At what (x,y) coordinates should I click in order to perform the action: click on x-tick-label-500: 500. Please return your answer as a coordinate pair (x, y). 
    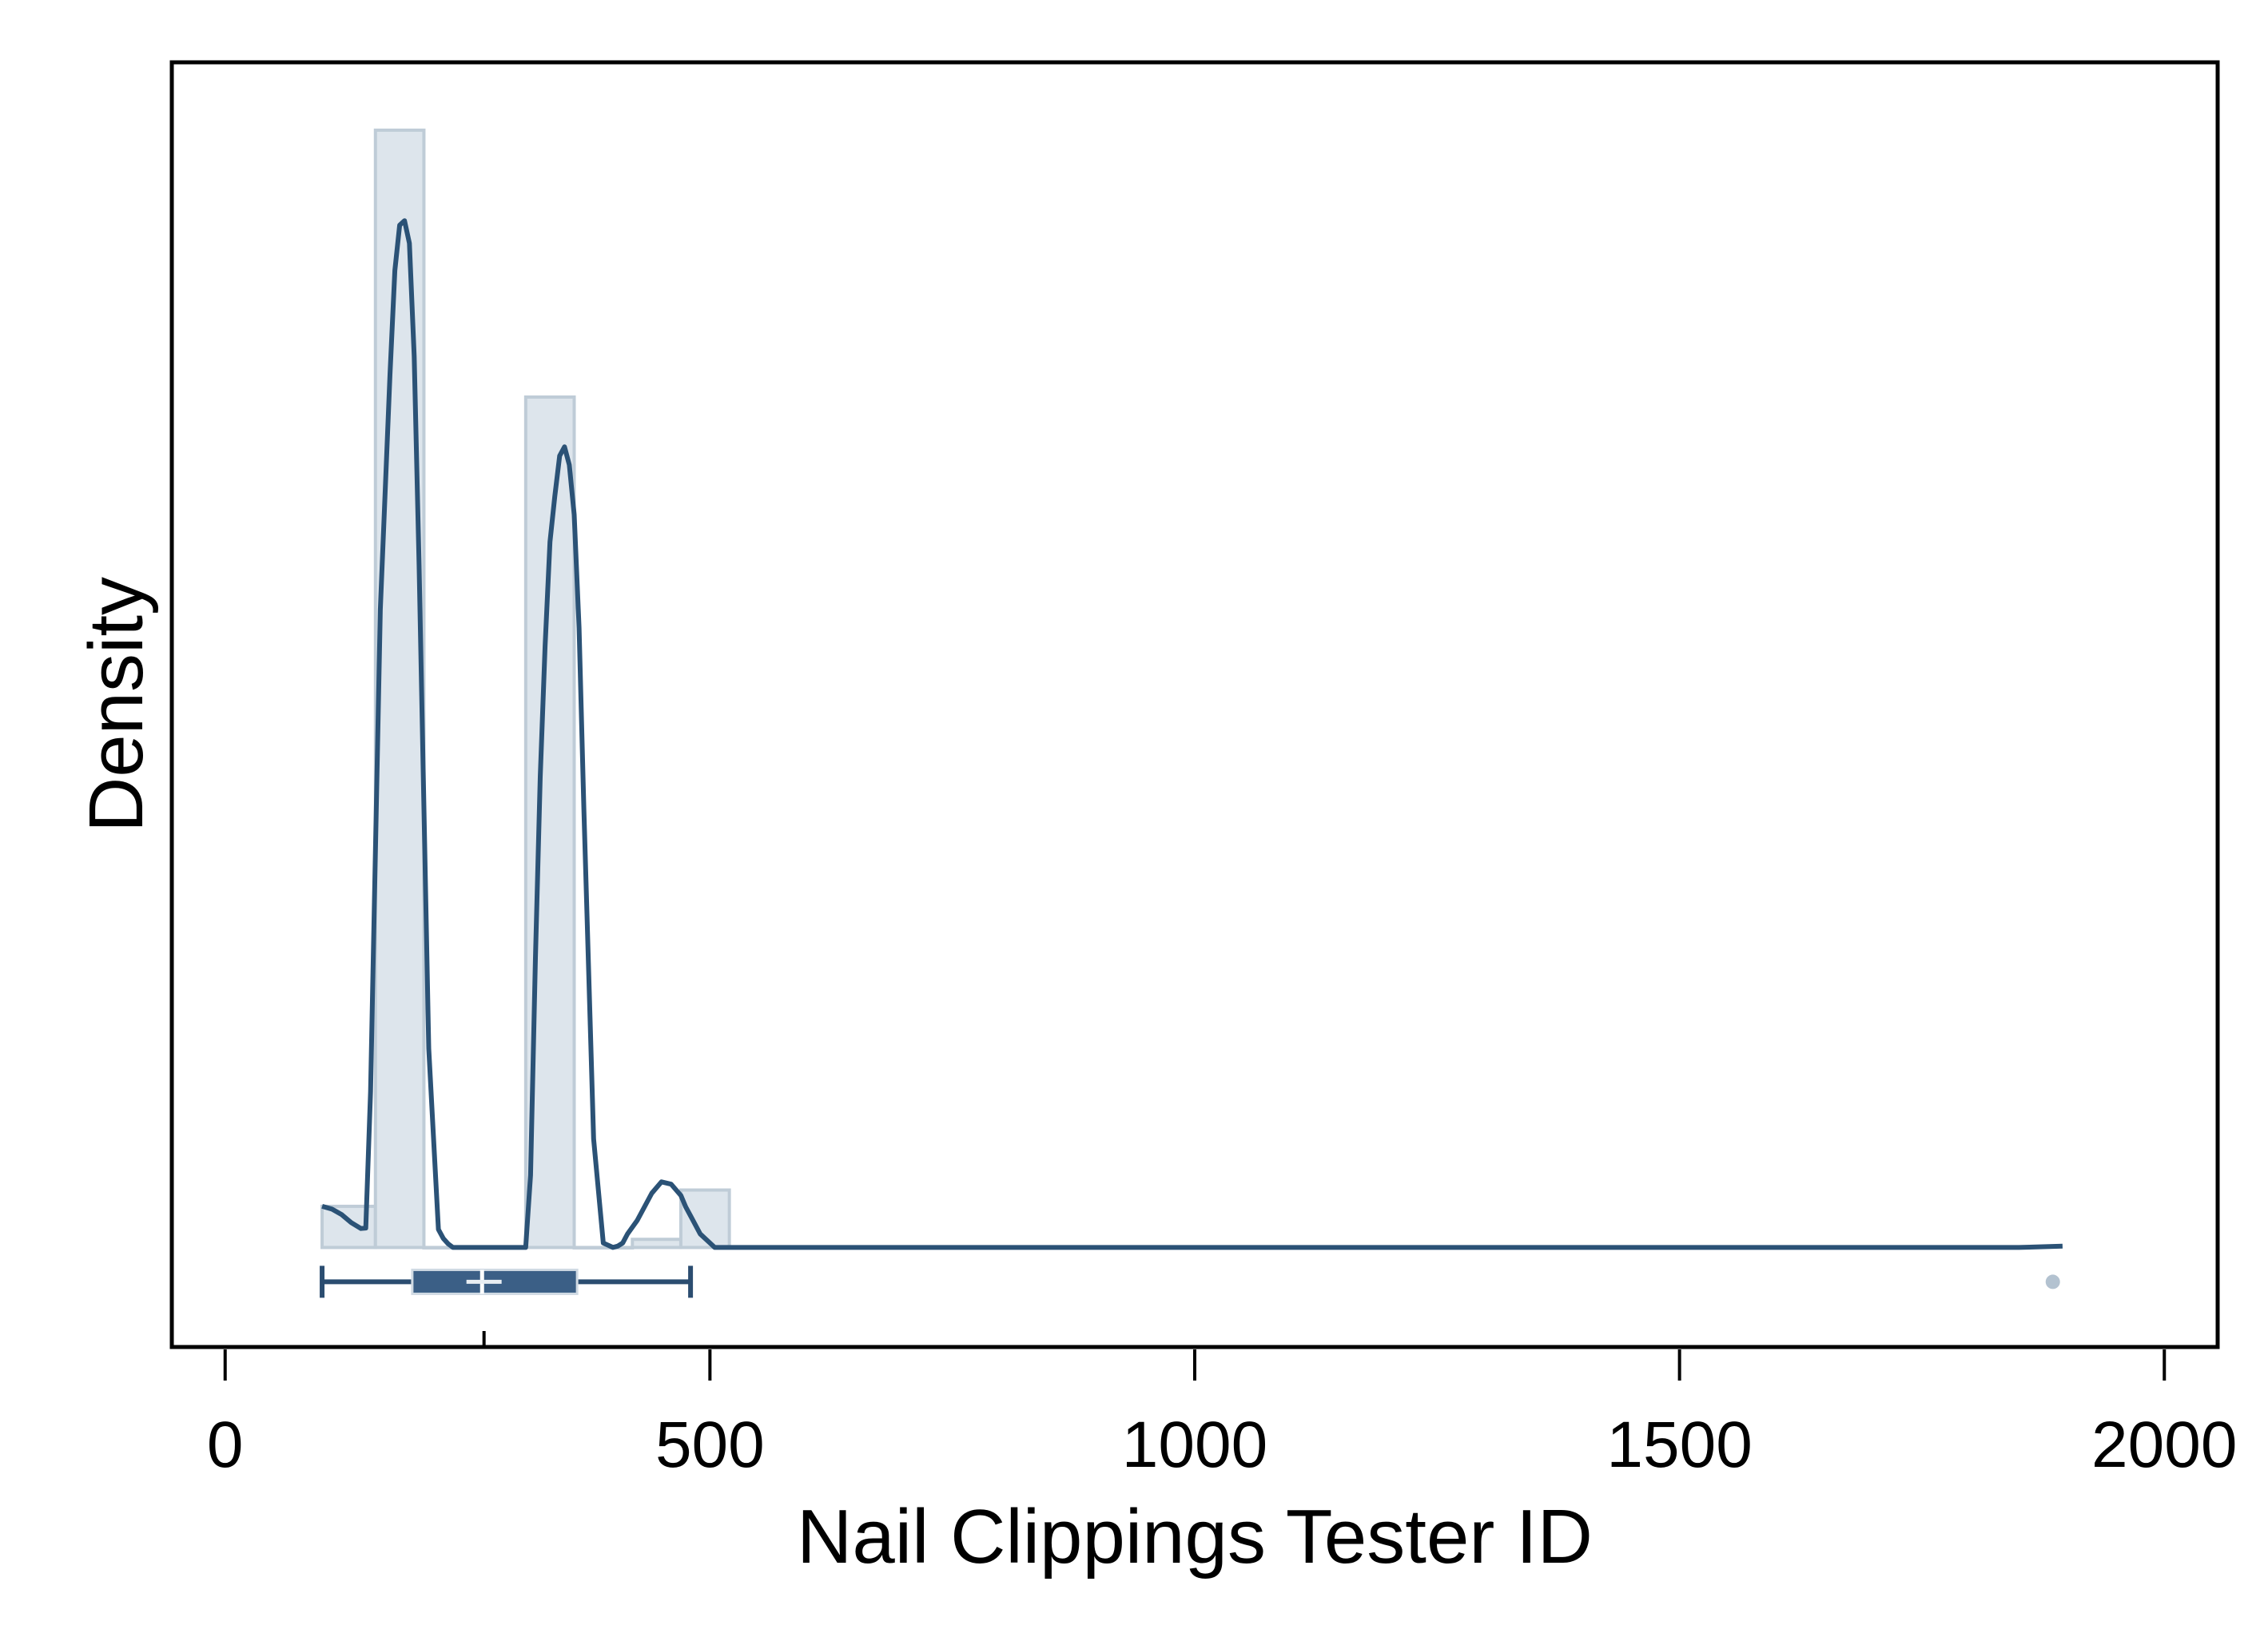
    Looking at the image, I should click on (710, 1445).